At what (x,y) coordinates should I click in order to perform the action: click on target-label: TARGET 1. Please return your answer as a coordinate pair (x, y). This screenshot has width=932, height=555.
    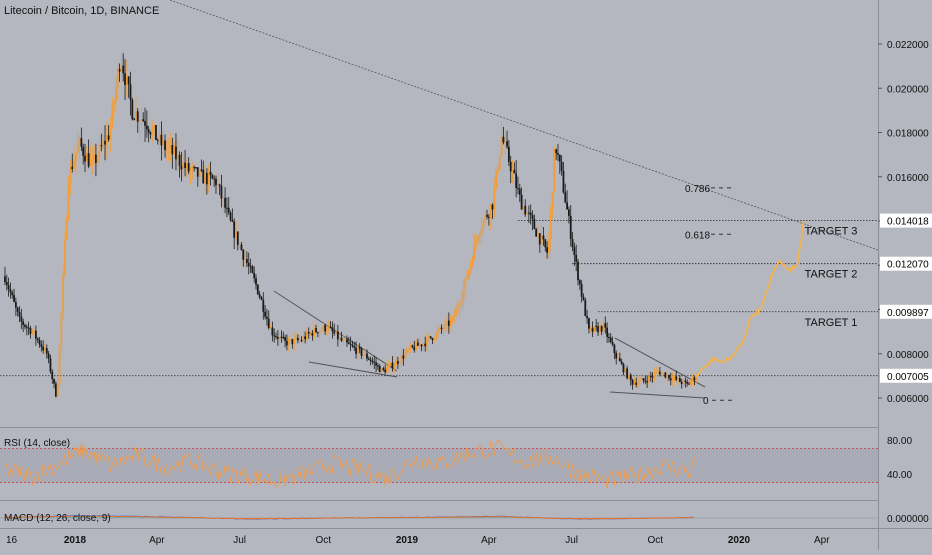
    Looking at the image, I should click on (831, 323).